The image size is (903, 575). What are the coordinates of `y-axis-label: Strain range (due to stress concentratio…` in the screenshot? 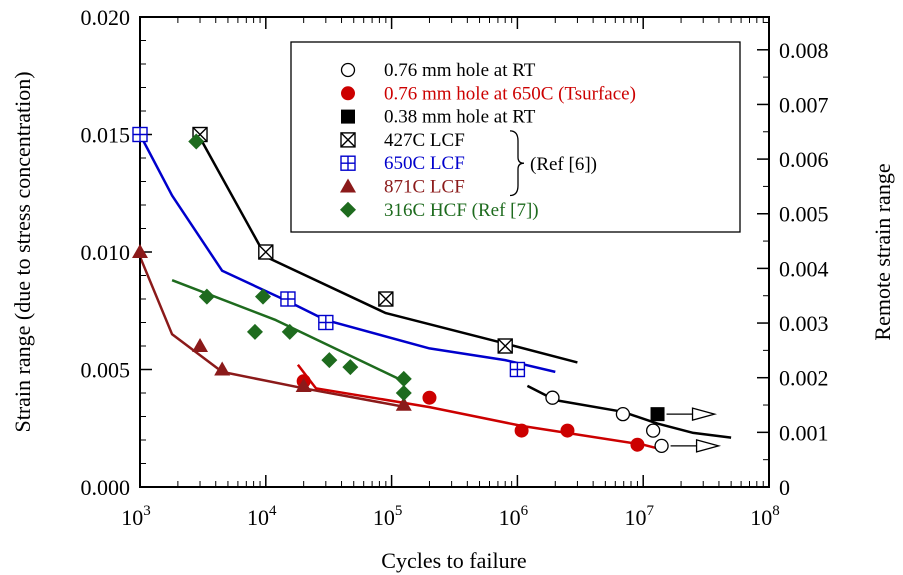 It's located at (22, 251).